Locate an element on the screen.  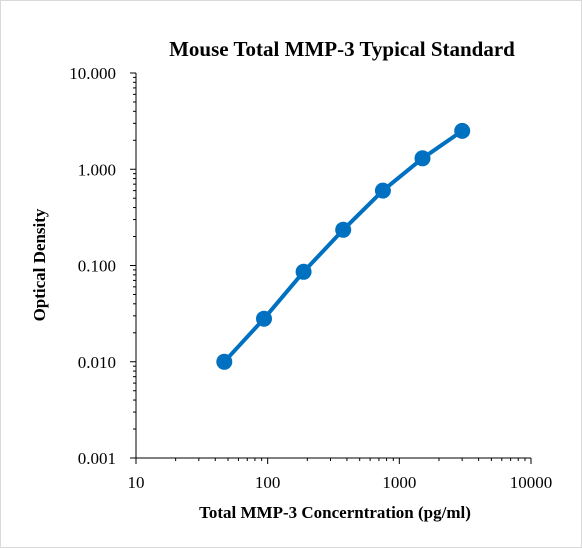
chart-title: Mouse Total MMP-3 Typical Standard is located at coordinates (342, 49).